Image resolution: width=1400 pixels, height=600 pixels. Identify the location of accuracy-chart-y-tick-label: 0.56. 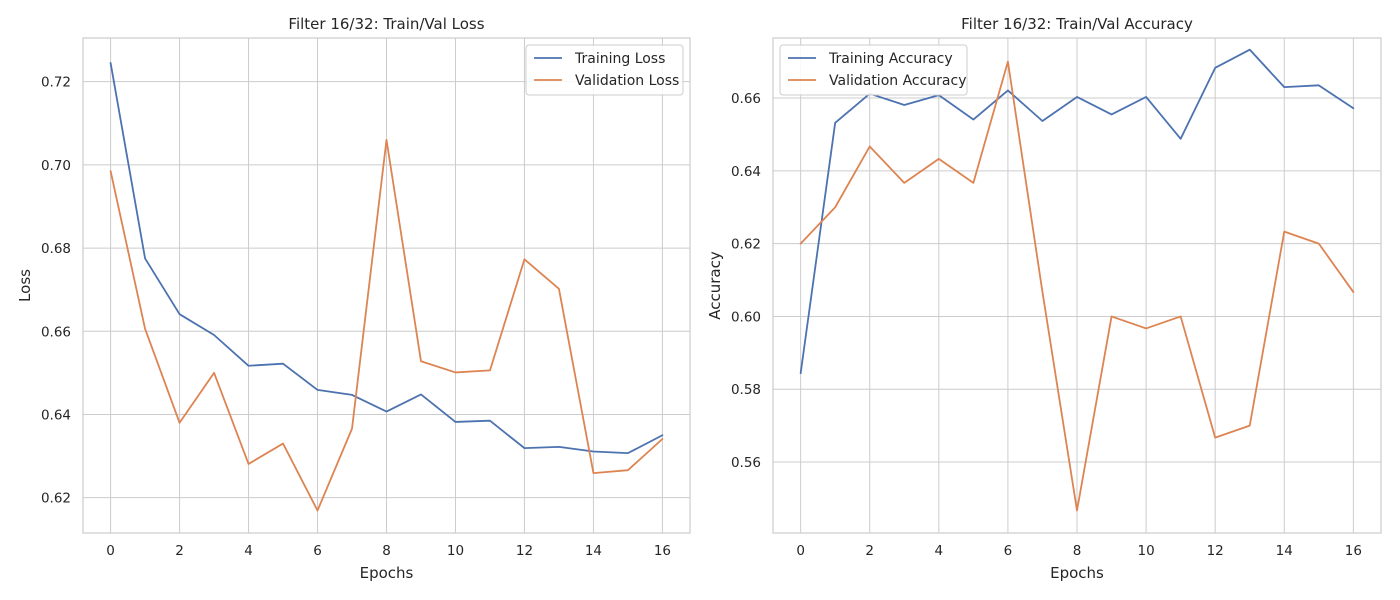
(746, 463).